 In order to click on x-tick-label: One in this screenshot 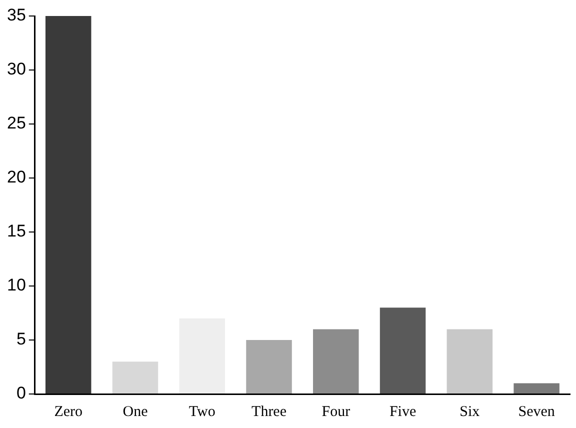, I will do `click(135, 412)`.